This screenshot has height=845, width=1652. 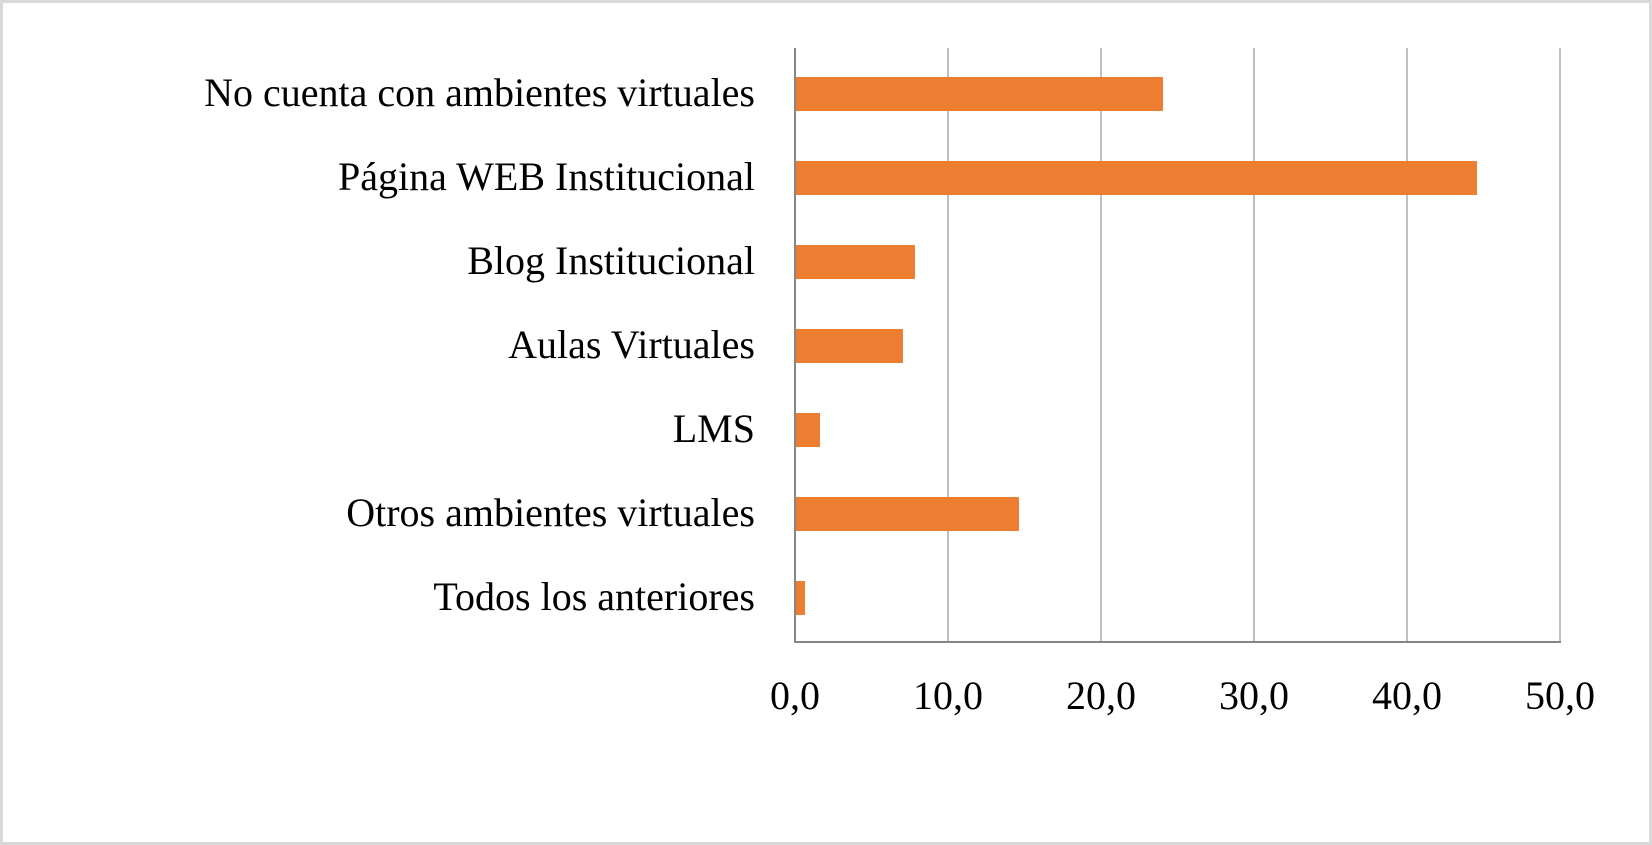 I want to click on y-axis-line, so click(x=795, y=345).